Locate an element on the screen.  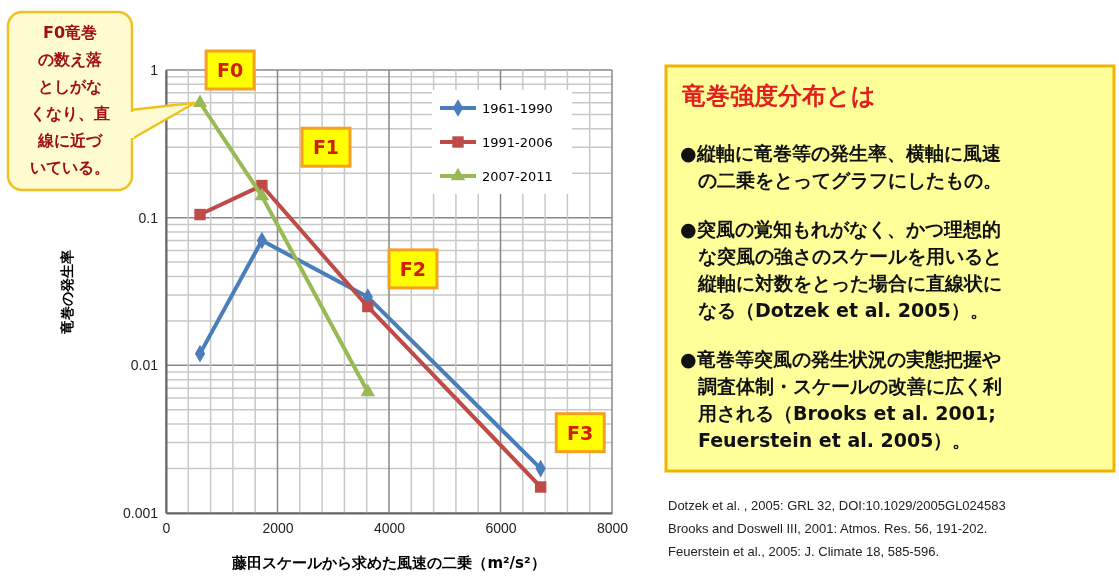
y-tick-label: 1 is located at coordinates (154, 69).